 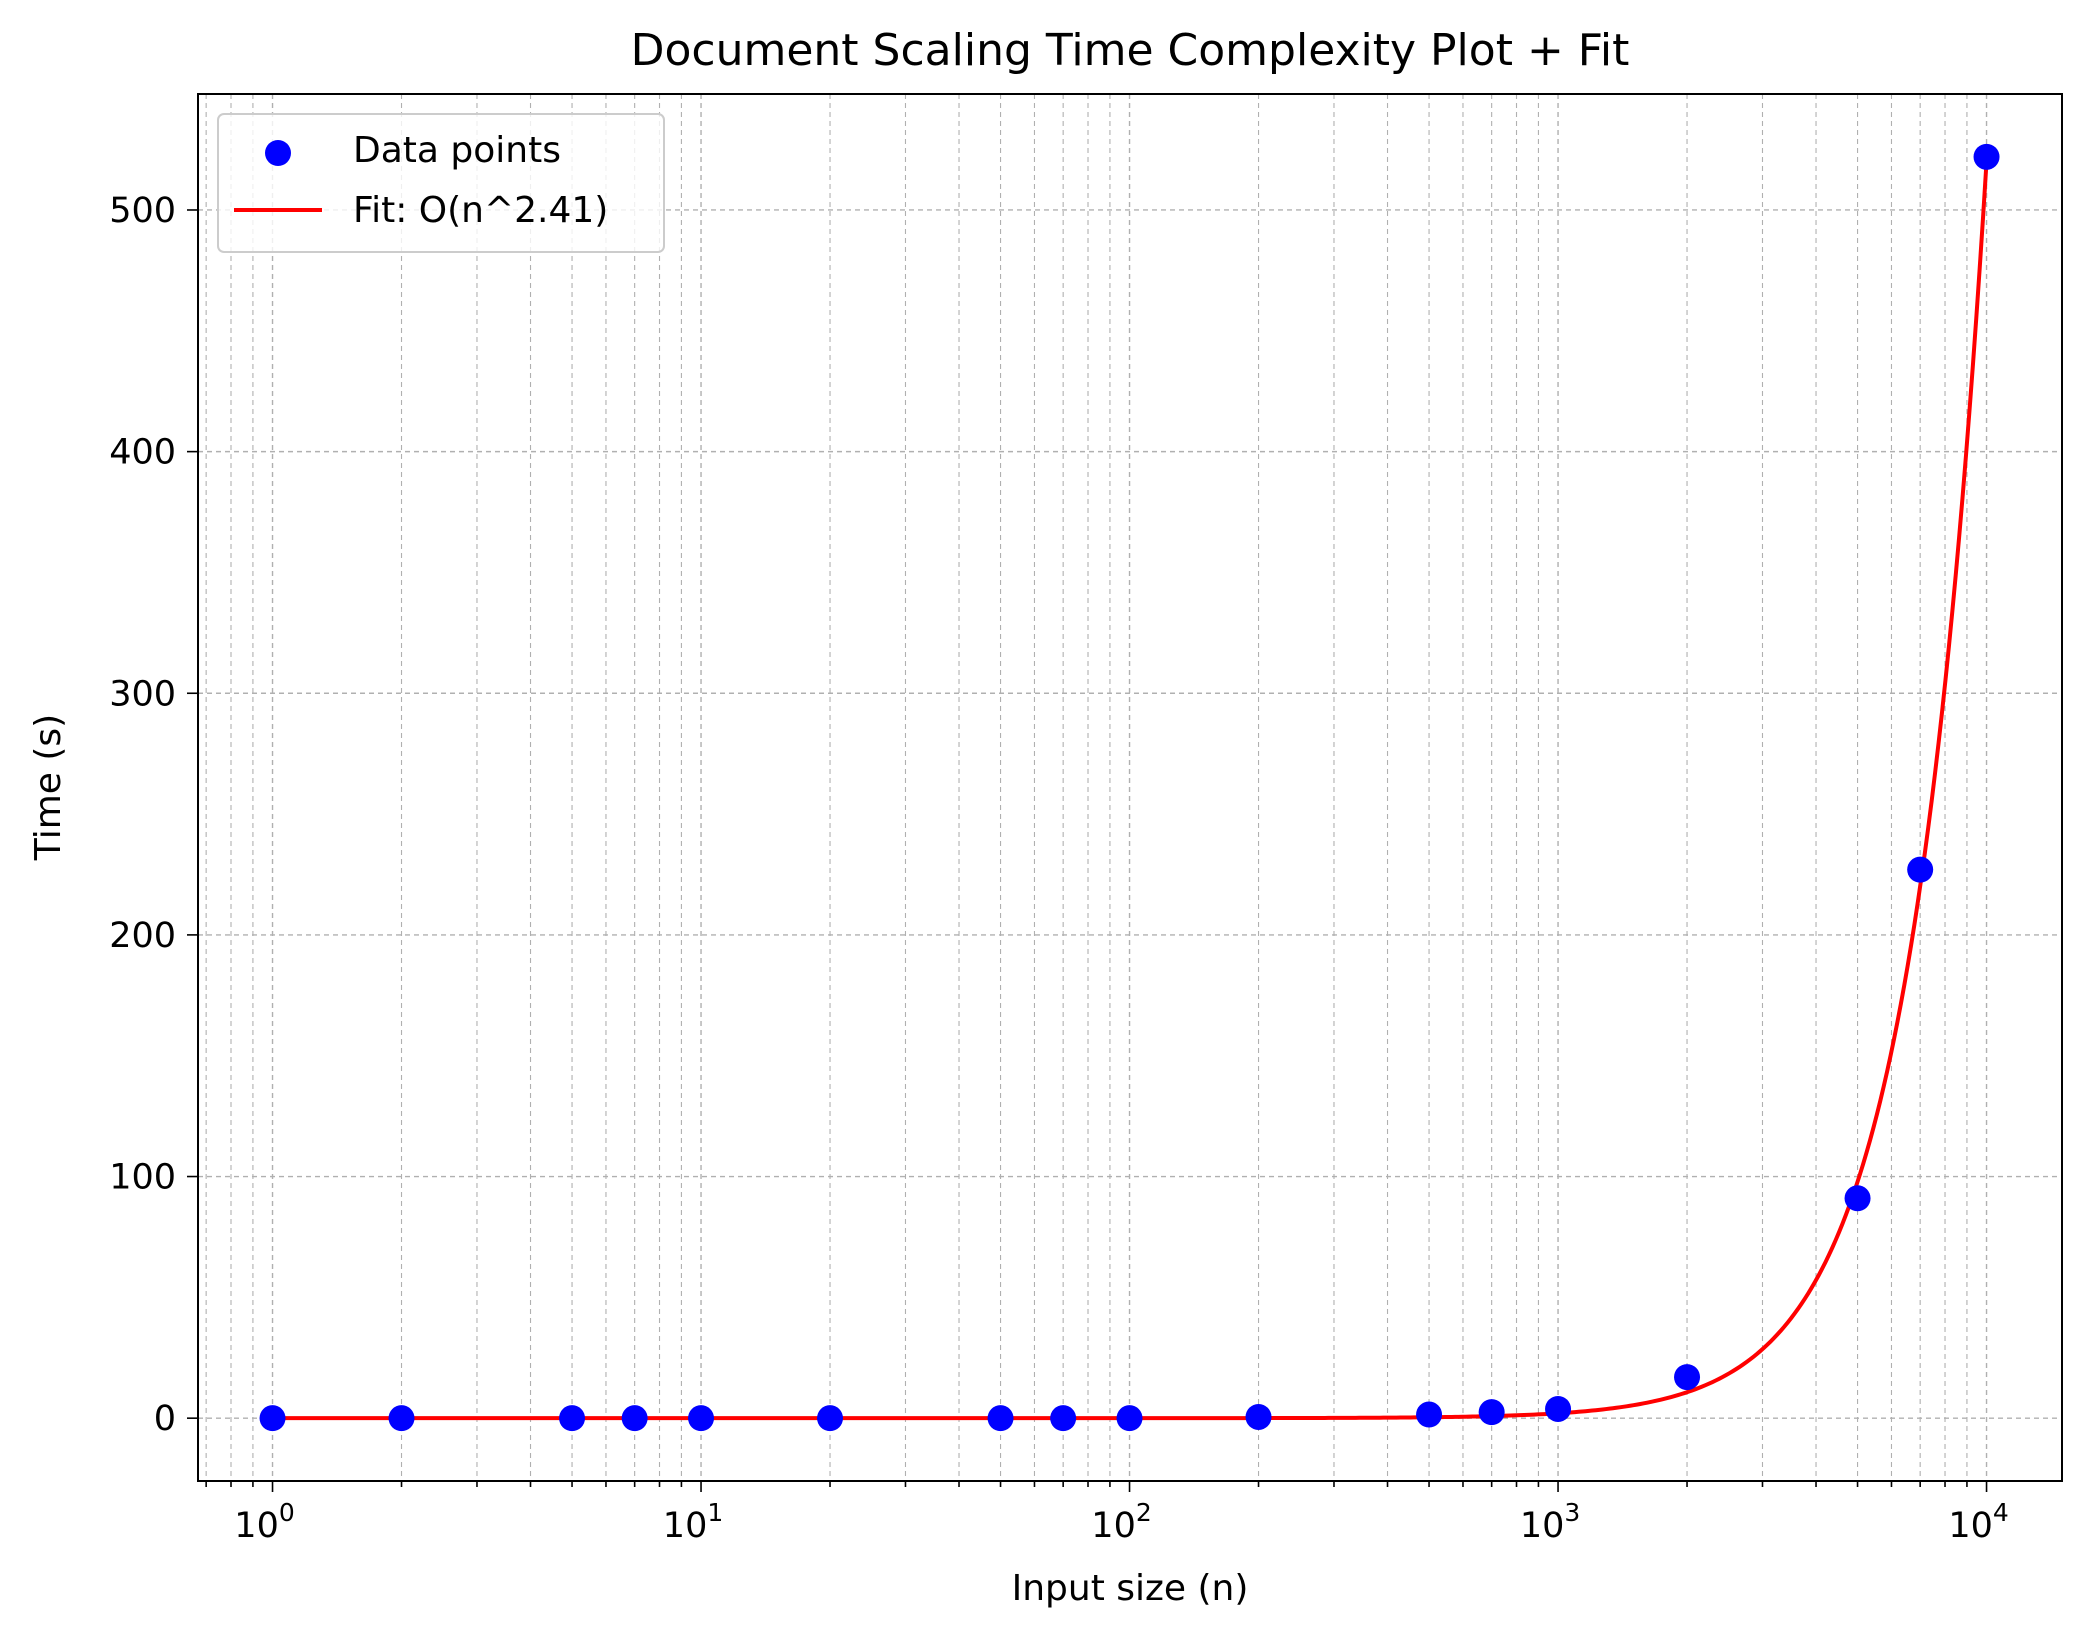 I want to click on legend-marker-data-points, so click(x=278, y=153).